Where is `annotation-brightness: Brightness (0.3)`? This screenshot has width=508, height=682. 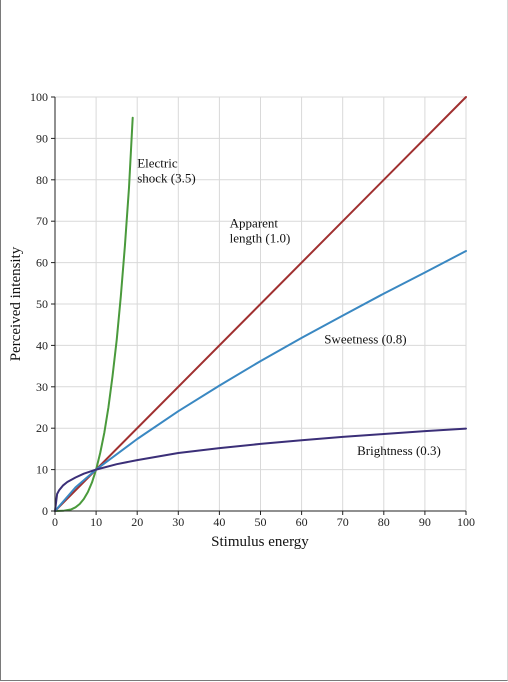 annotation-brightness: Brightness (0.3) is located at coordinates (399, 450).